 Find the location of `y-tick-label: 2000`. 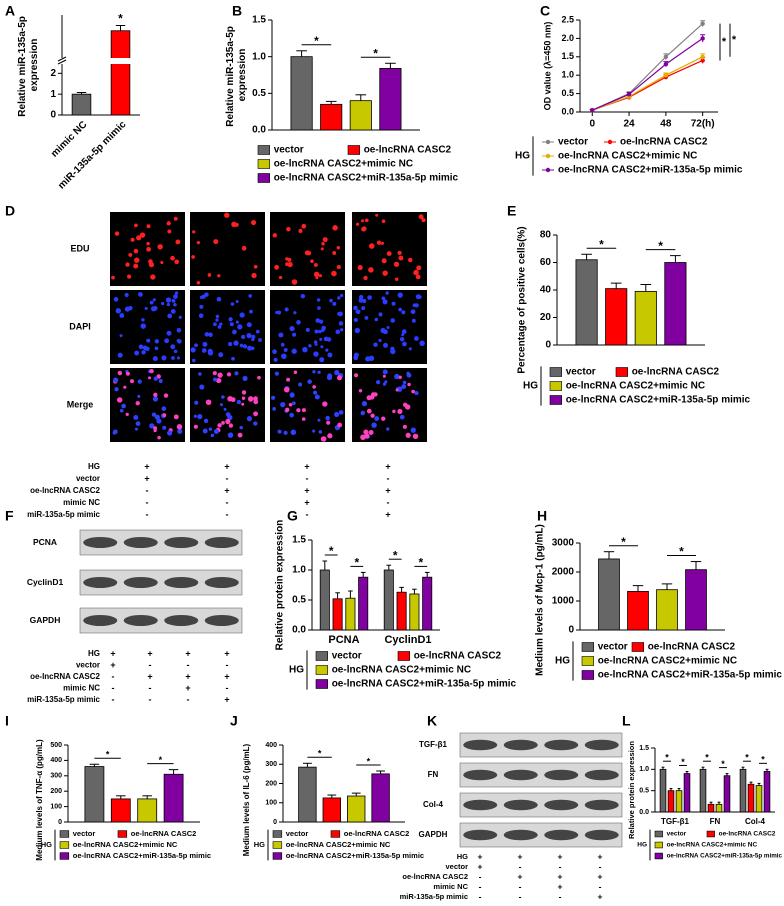

y-tick-label: 2000 is located at coordinates (563, 572).